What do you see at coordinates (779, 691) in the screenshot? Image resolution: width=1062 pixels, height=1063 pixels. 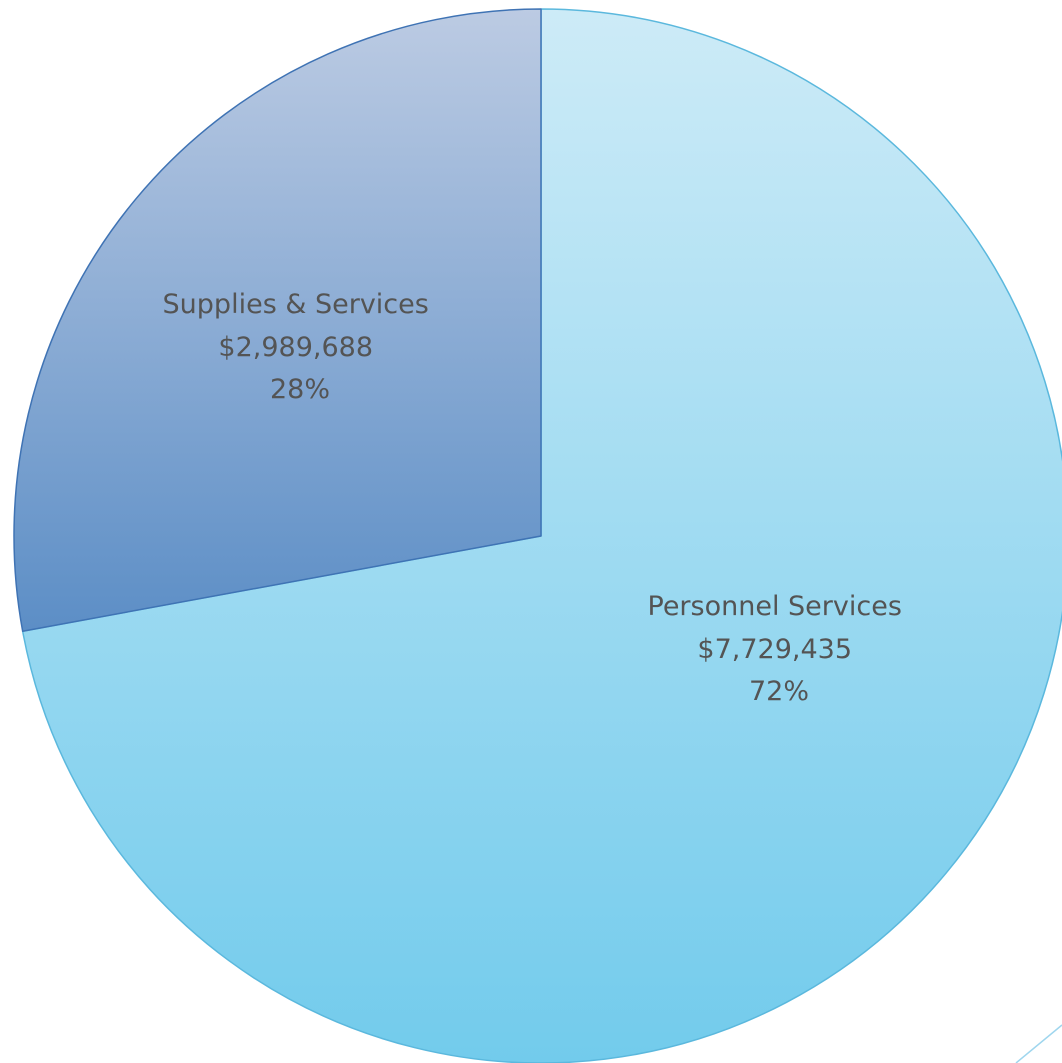 I see `slice-percent-personnel-services: 72%` at bounding box center [779, 691].